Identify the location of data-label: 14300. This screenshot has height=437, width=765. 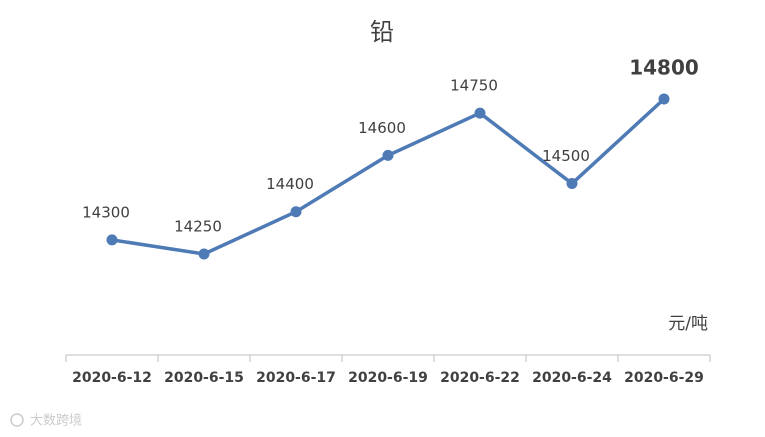
(106, 212).